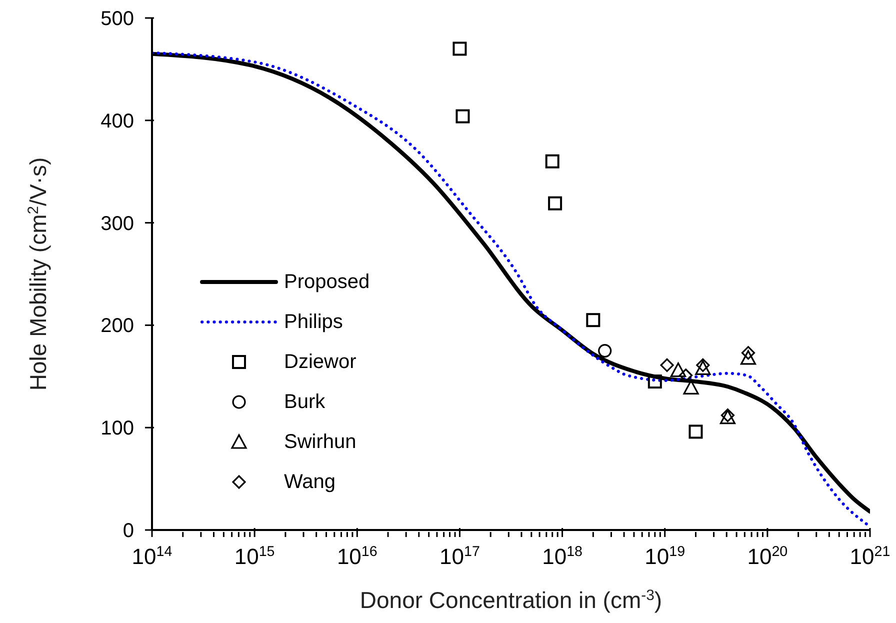 Image resolution: width=896 pixels, height=623 pixels. Describe the element at coordinates (305, 402) in the screenshot. I see `legend-label: Burk` at that location.